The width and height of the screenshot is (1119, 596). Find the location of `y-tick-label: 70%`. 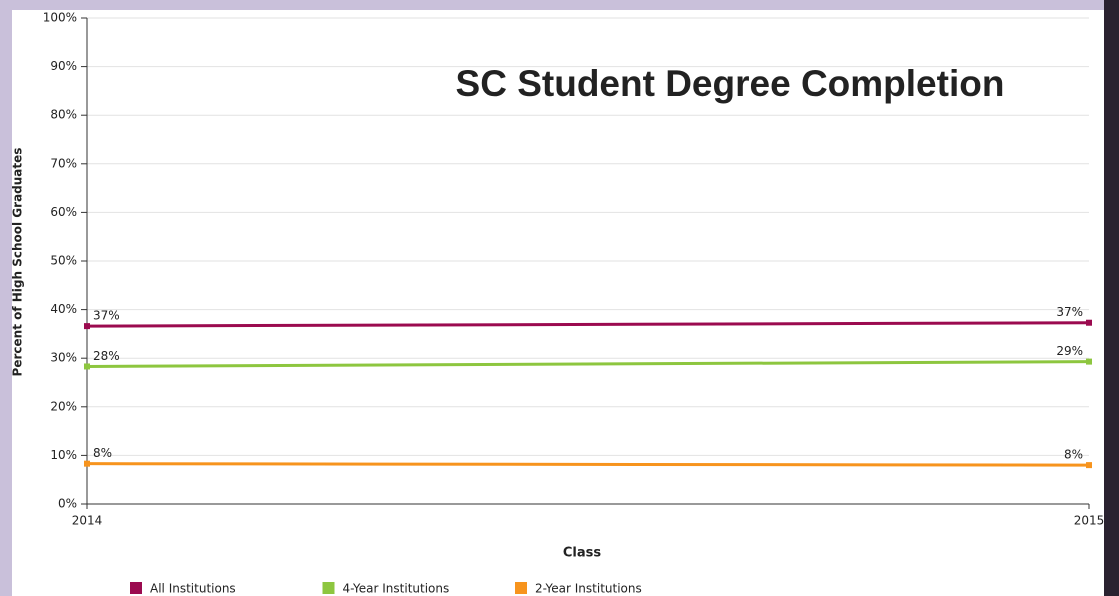

y-tick-label: 70% is located at coordinates (63, 163).